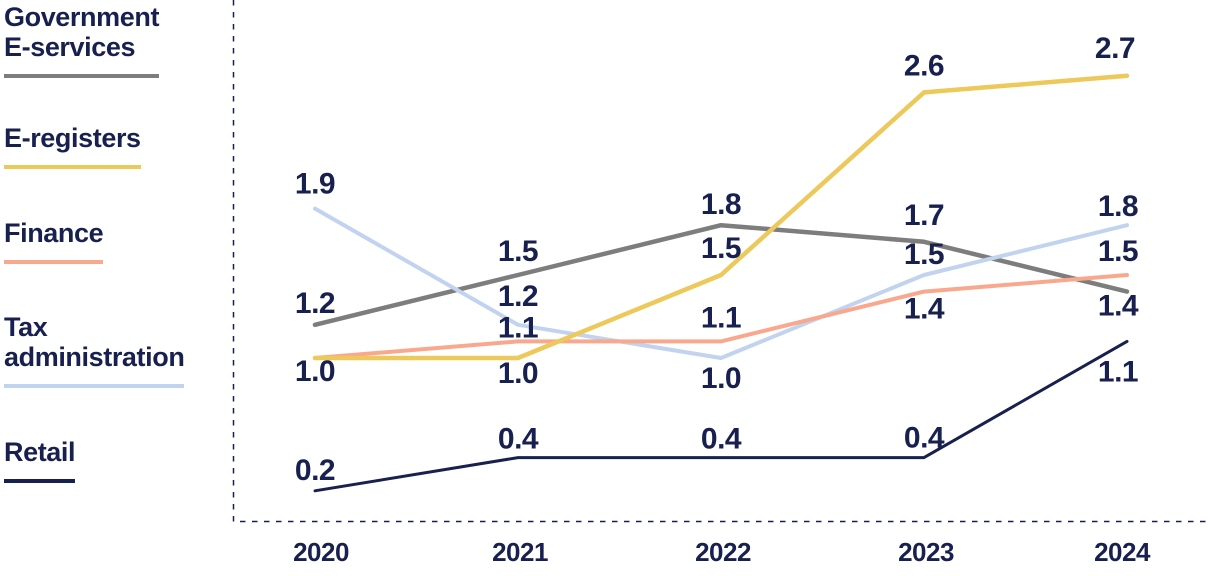 The width and height of the screenshot is (1208, 576). Describe the element at coordinates (518, 373) in the screenshot. I see `value-label-e-registers-2021: 1.0` at that location.